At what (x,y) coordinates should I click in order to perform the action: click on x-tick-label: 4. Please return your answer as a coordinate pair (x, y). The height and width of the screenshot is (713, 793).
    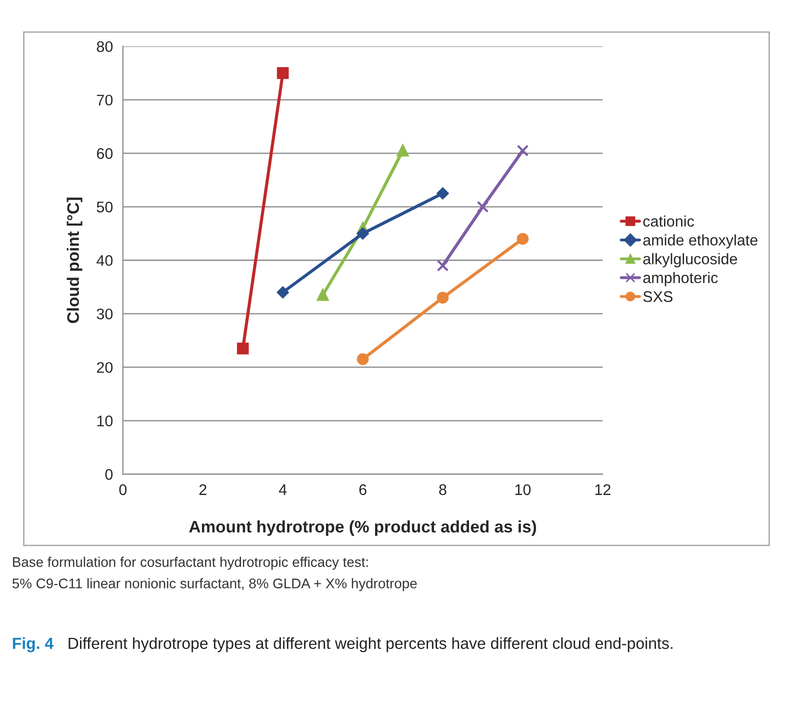
    Looking at the image, I should click on (282, 489).